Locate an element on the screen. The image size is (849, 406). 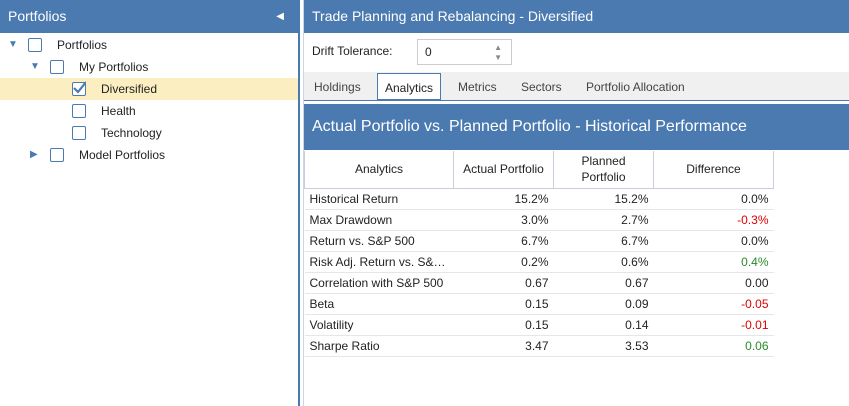
drift-input: 0 ▲ ▼ is located at coordinates (464, 52).